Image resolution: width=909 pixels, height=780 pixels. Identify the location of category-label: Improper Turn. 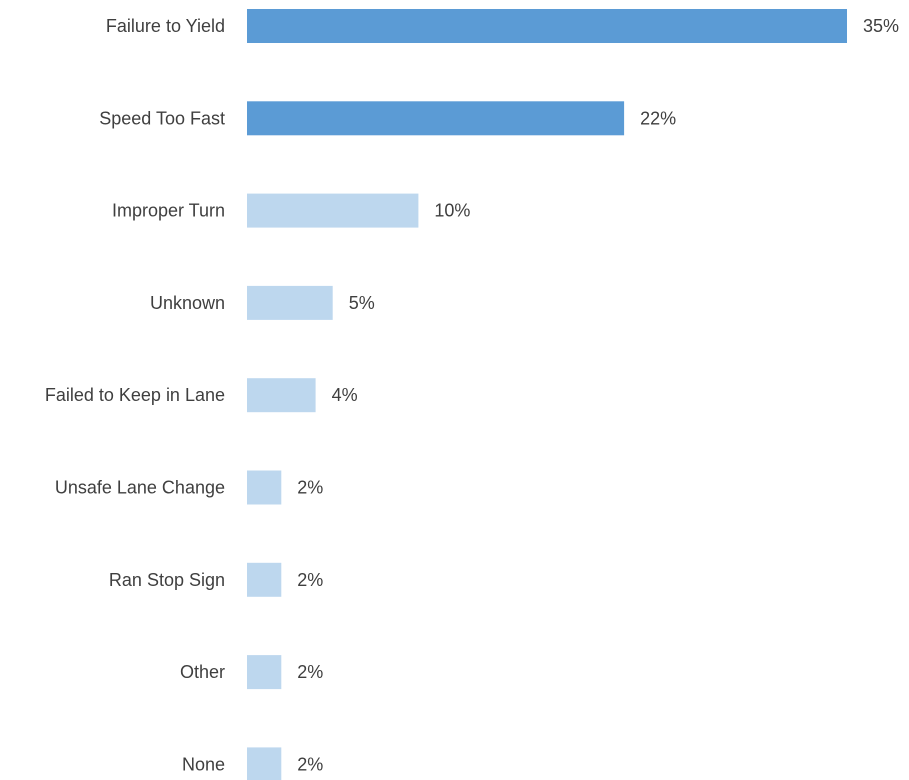
(168, 211).